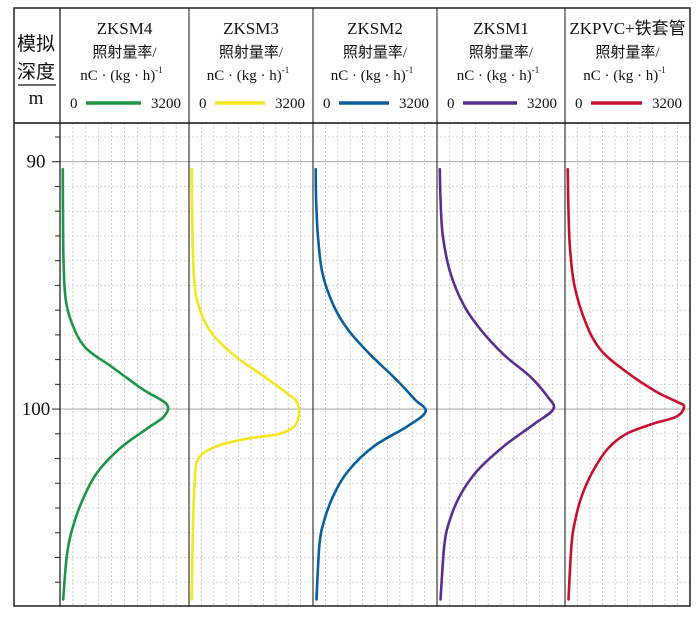 The height and width of the screenshot is (635, 700). Describe the element at coordinates (251, 28) in the screenshot. I see `series-name-label: ZKSM3` at that location.